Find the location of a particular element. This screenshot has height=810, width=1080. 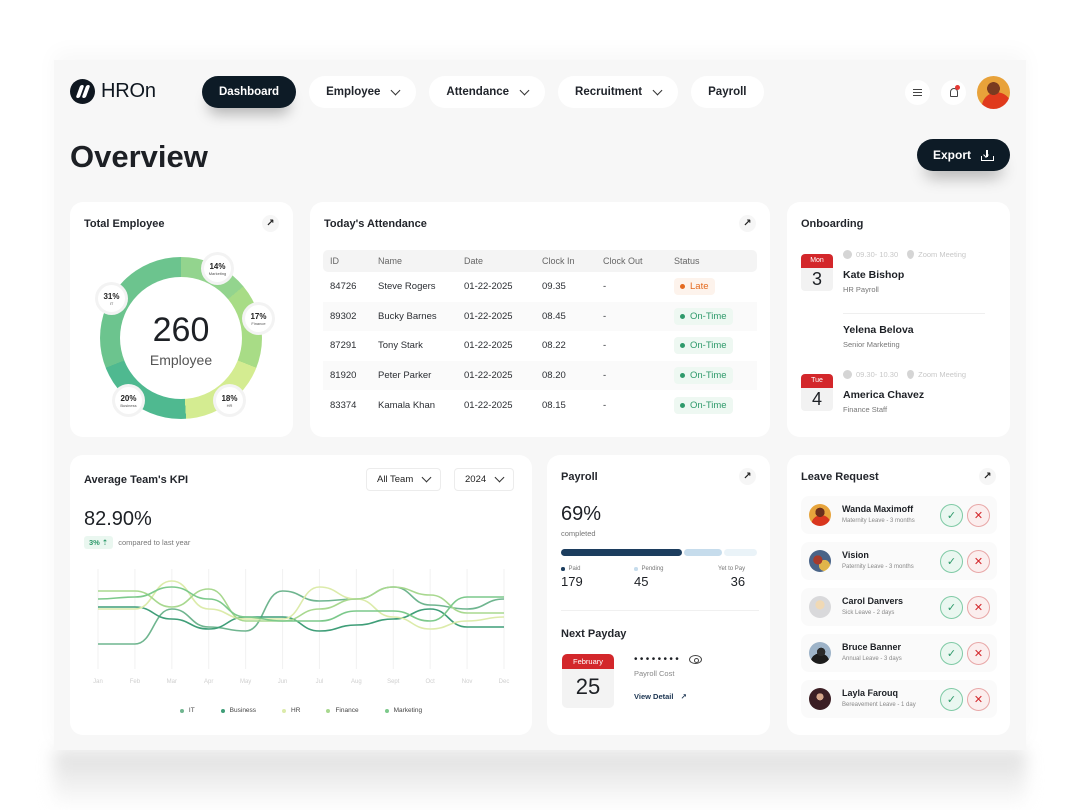

leave-request-item: Carol Danvers Sick Leave - 2 days ✓ ✕ is located at coordinates (899, 607).